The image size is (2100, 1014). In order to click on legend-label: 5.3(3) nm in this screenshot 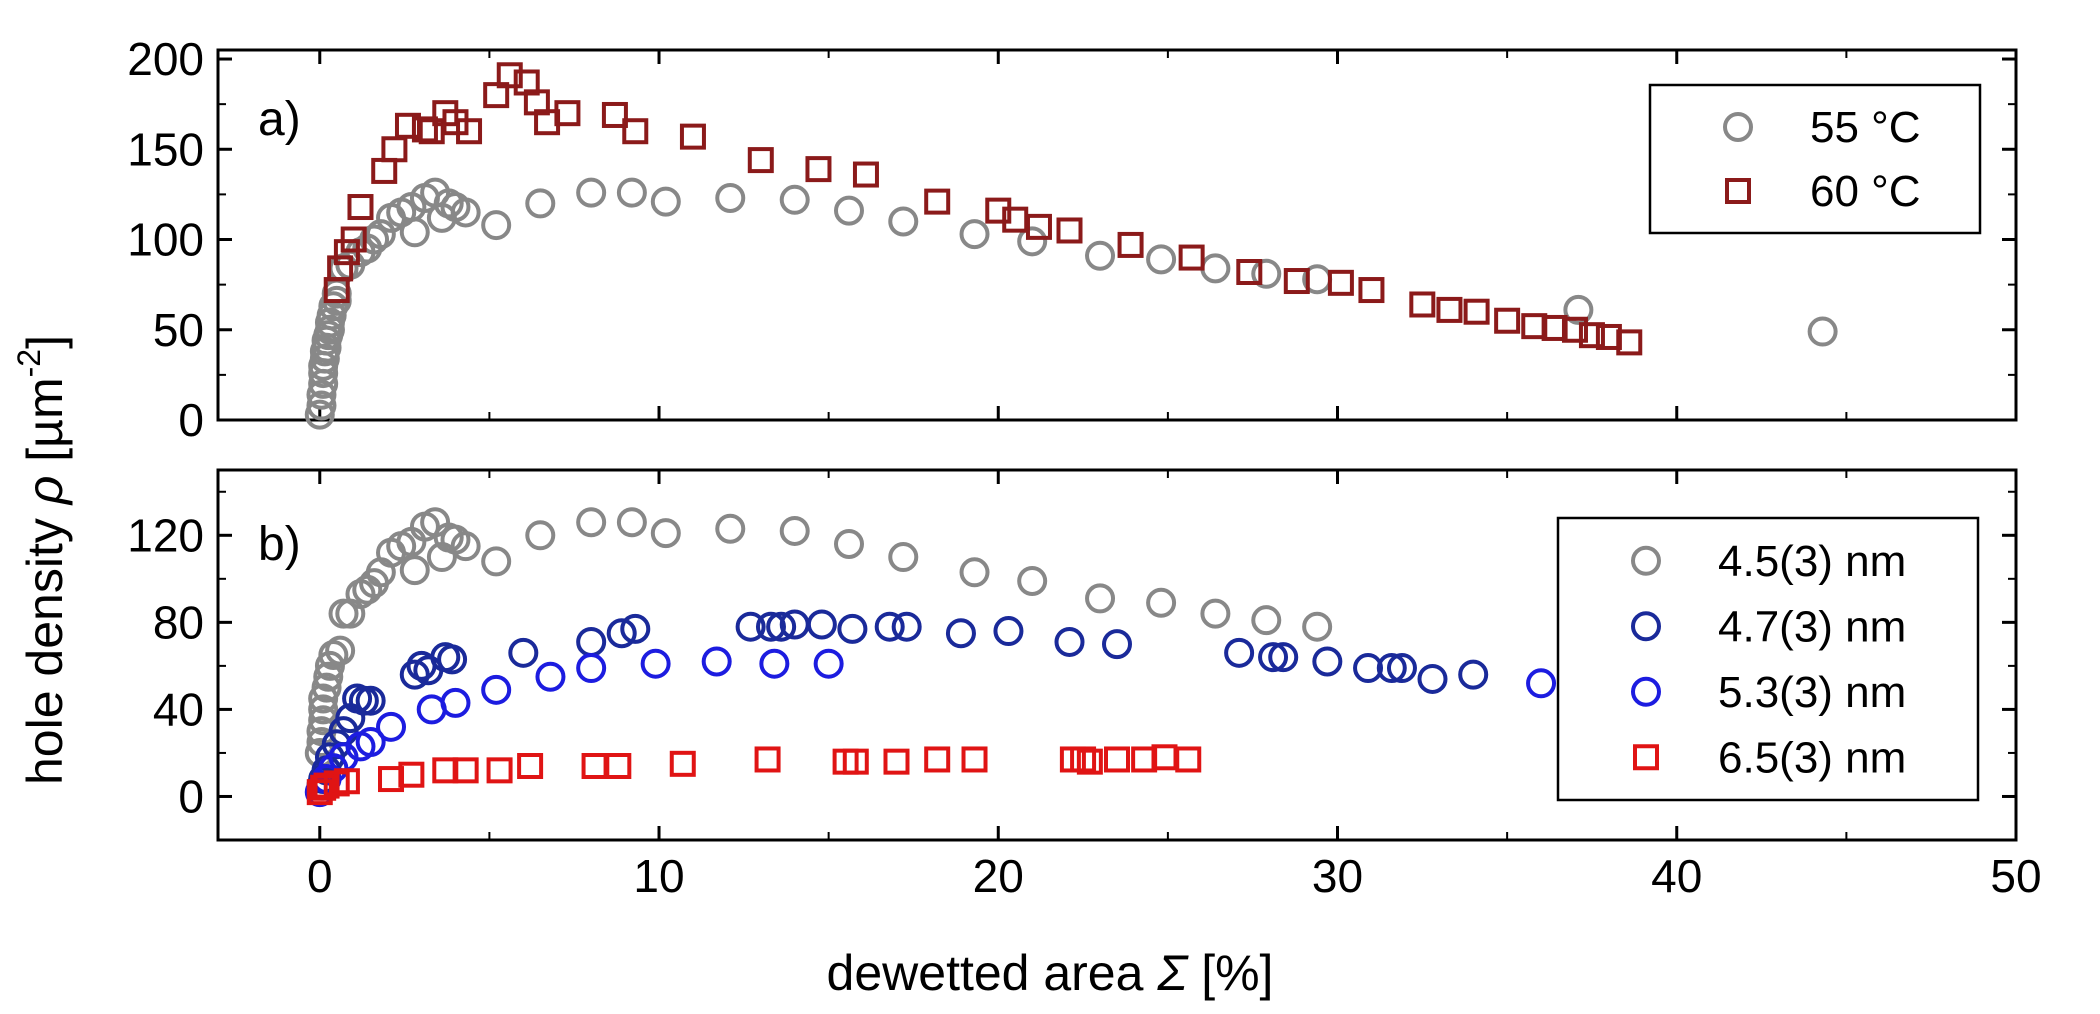, I will do `click(1812, 692)`.